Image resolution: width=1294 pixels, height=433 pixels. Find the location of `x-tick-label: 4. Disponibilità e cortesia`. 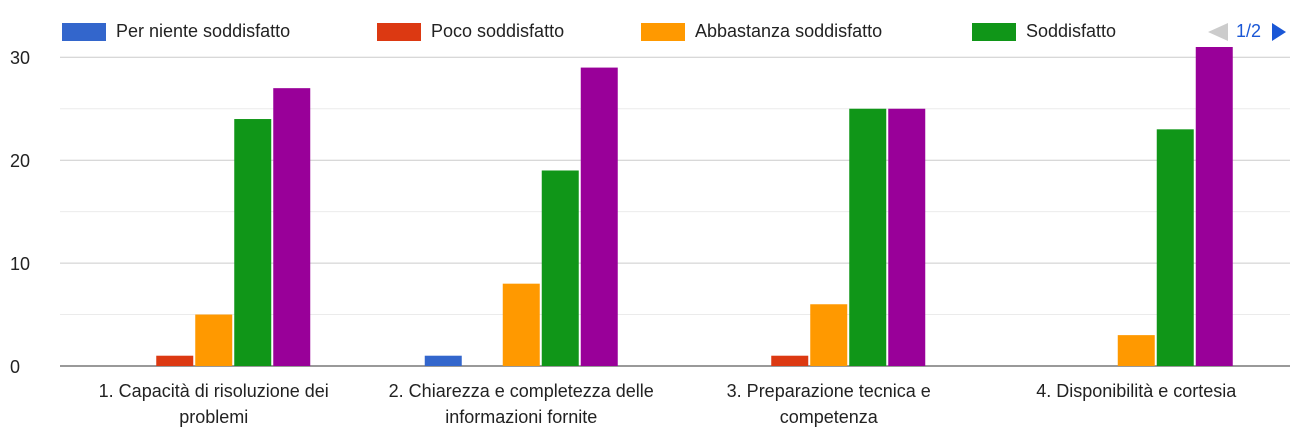

x-tick-label: 4. Disponibilità e cortesia is located at coordinates (1136, 391).